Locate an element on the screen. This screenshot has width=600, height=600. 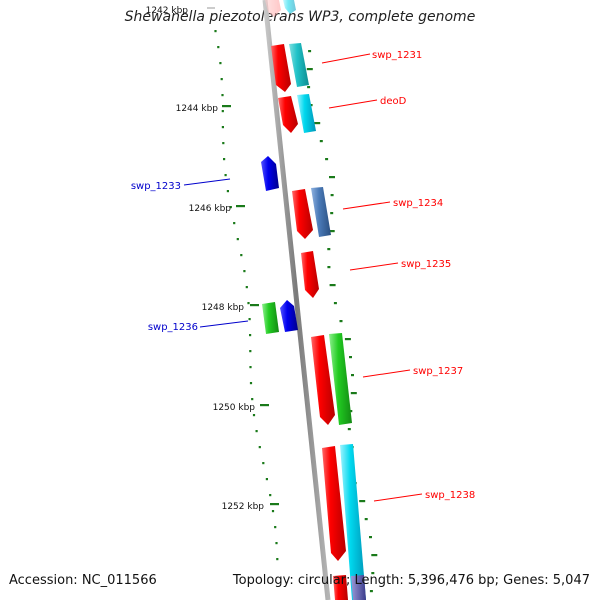
label-swp_1235: swp_1235 is located at coordinates (400, 265).